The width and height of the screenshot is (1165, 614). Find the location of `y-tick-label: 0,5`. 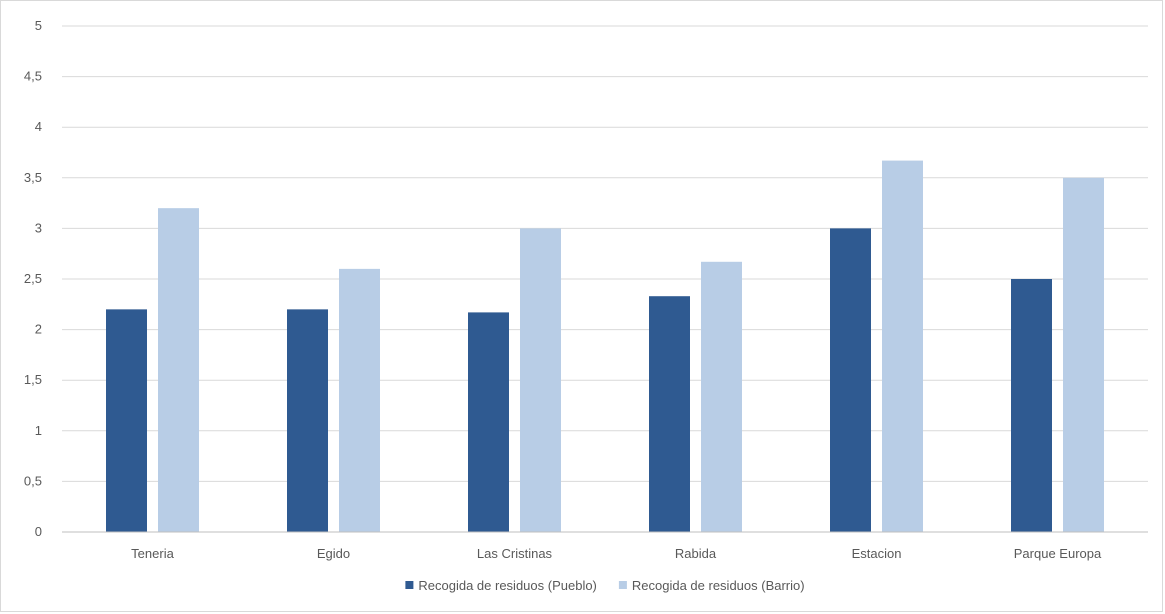

y-tick-label: 0,5 is located at coordinates (33, 480).